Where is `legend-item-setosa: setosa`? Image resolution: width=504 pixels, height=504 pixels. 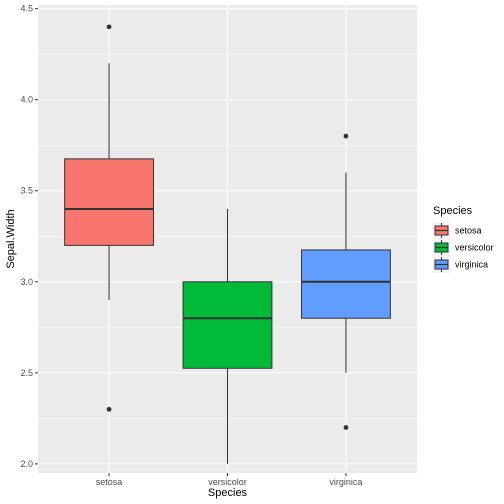
legend-item-setosa: setosa is located at coordinates (457, 230).